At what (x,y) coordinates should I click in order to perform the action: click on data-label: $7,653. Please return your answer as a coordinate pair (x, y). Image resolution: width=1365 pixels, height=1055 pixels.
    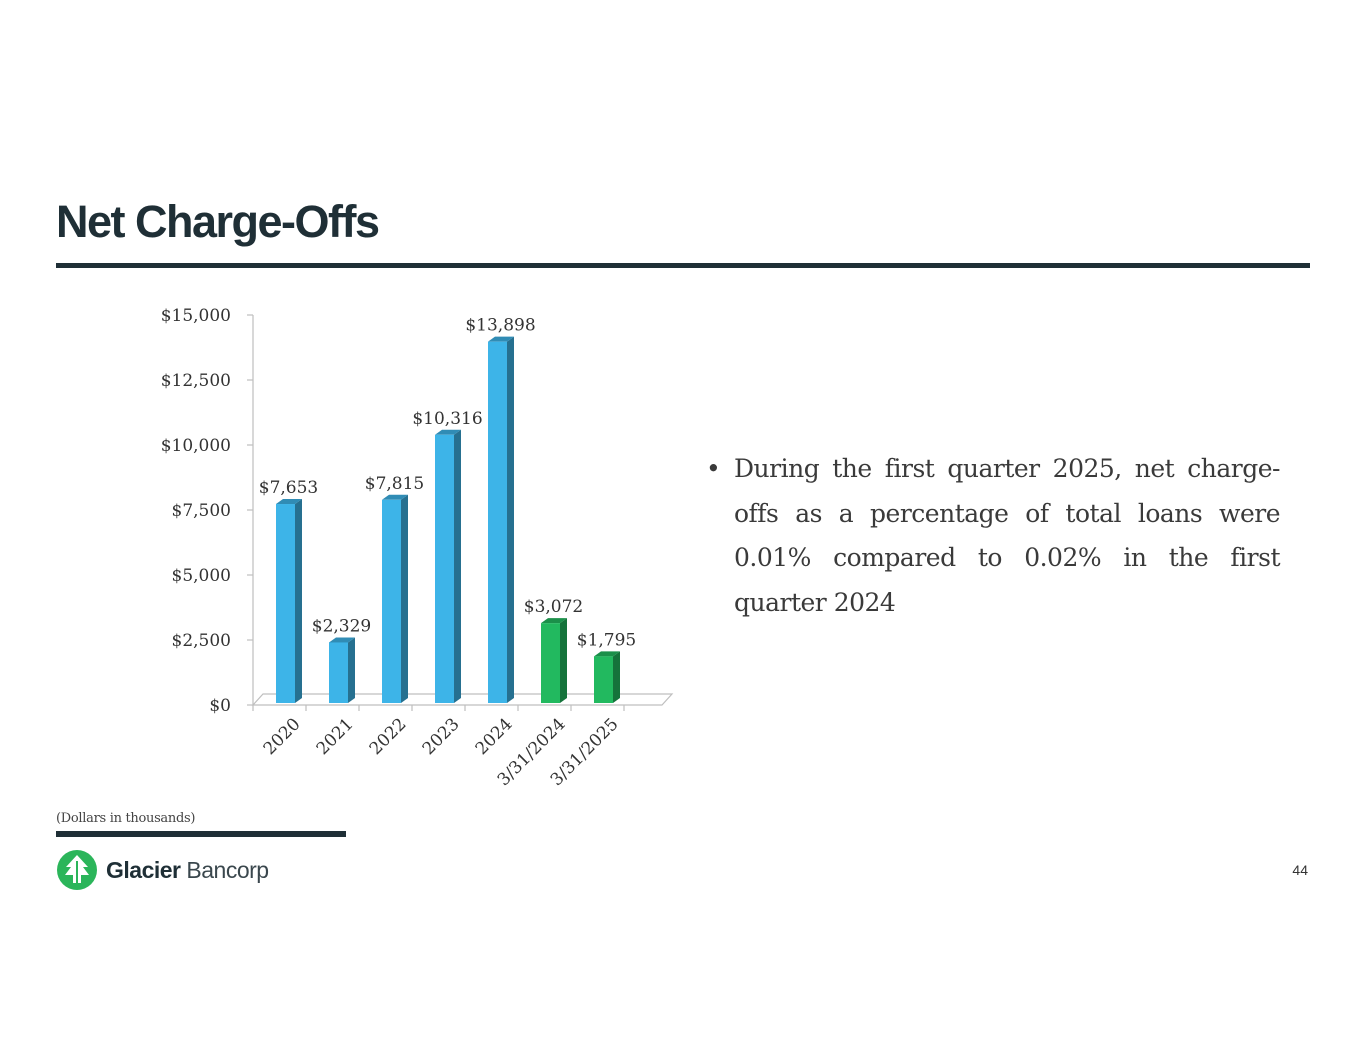
    Looking at the image, I should click on (288, 488).